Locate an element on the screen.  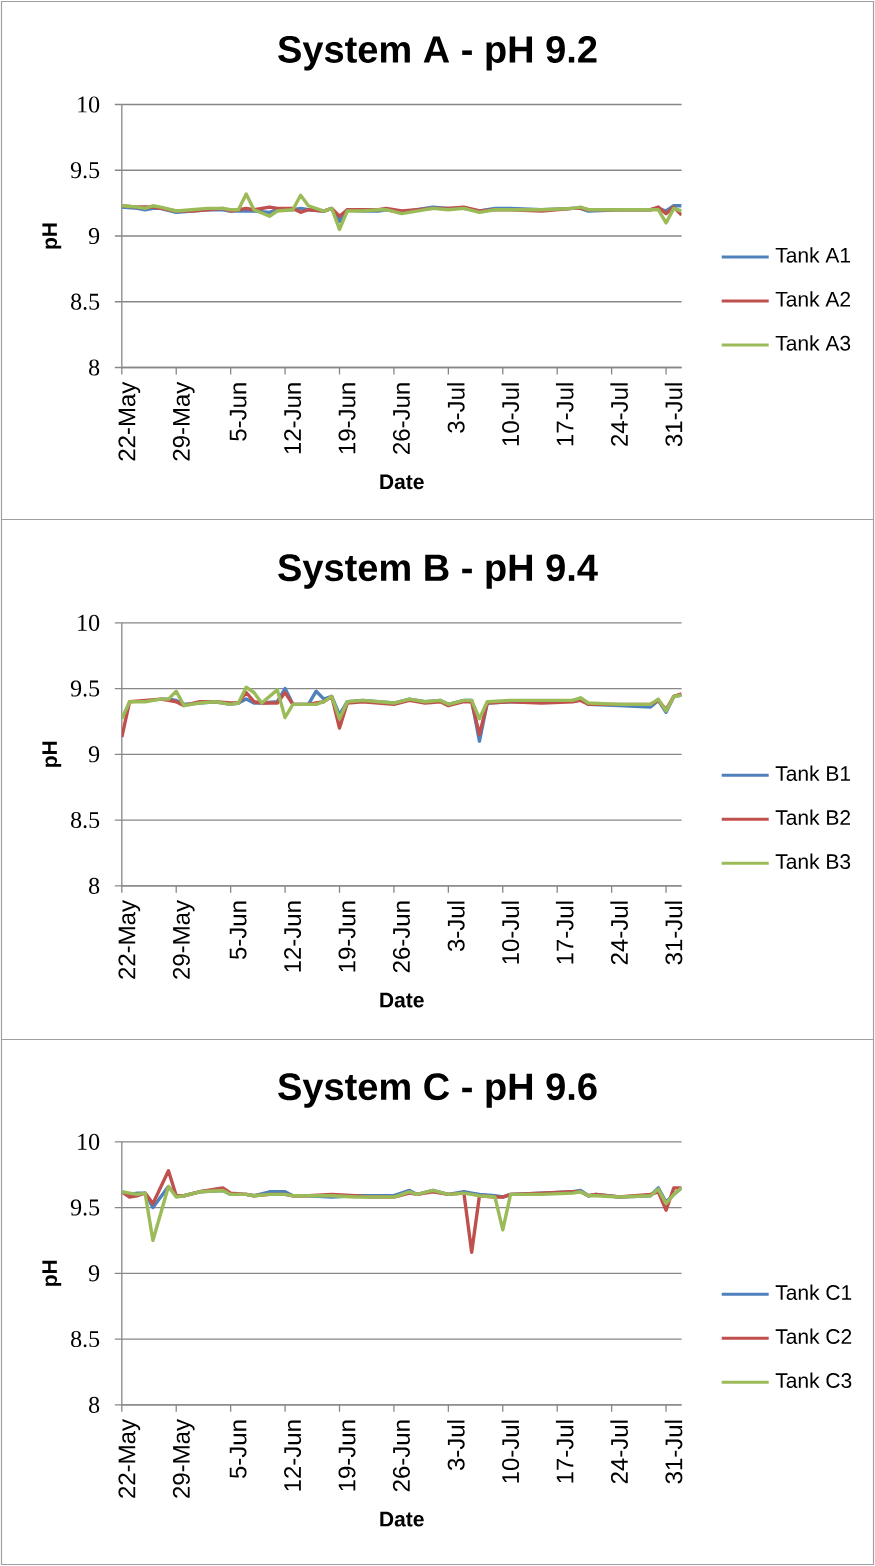
legend-label: Tank B2 is located at coordinates (813, 817).